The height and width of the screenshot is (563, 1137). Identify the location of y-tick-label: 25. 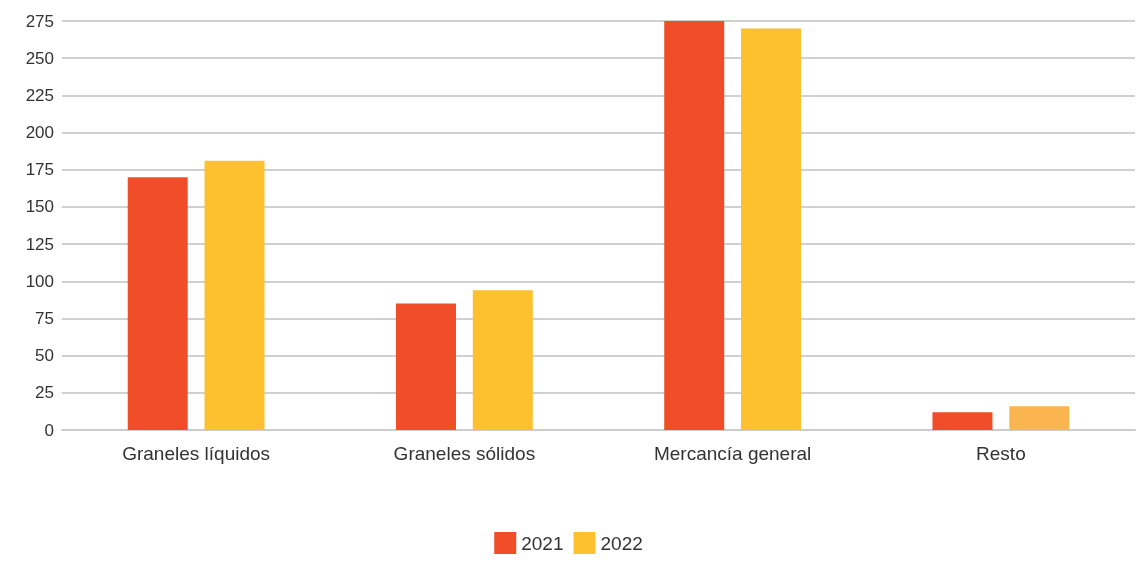
(44, 393).